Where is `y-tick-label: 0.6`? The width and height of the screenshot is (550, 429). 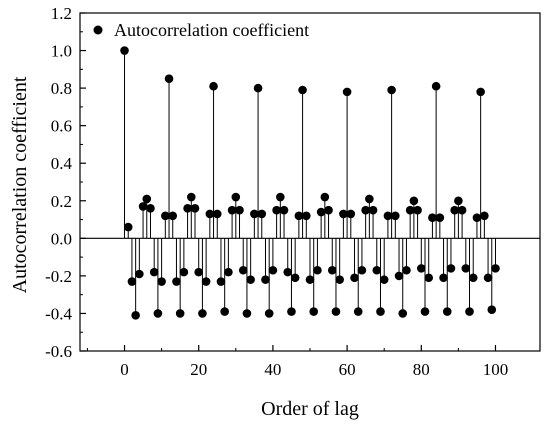 y-tick-label: 0.6 is located at coordinates (61, 126).